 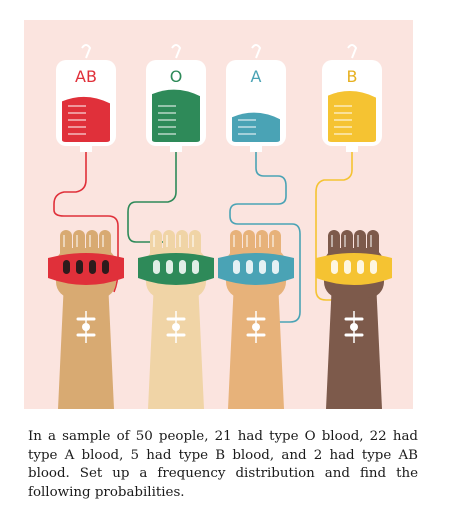 I want to click on blood-type-label: B, so click(x=352, y=76).